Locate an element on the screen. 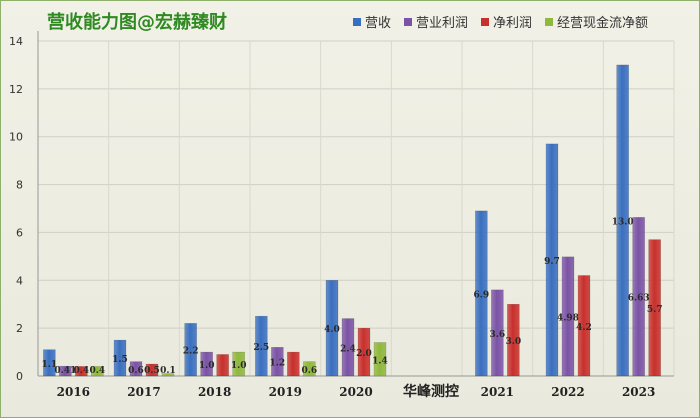 The height and width of the screenshot is (418, 700). data-label: 1.5 is located at coordinates (120, 360).